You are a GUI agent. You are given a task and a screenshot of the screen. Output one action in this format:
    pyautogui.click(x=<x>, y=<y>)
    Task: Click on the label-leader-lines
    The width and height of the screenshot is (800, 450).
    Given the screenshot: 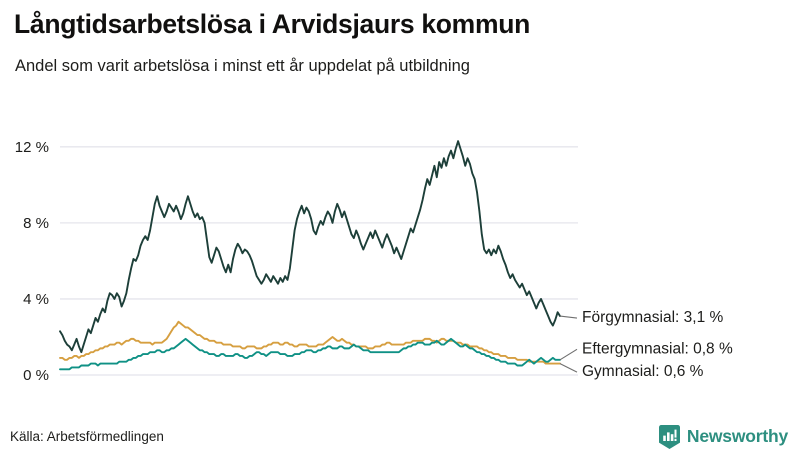 What is the action you would take?
    pyautogui.click(x=568, y=344)
    